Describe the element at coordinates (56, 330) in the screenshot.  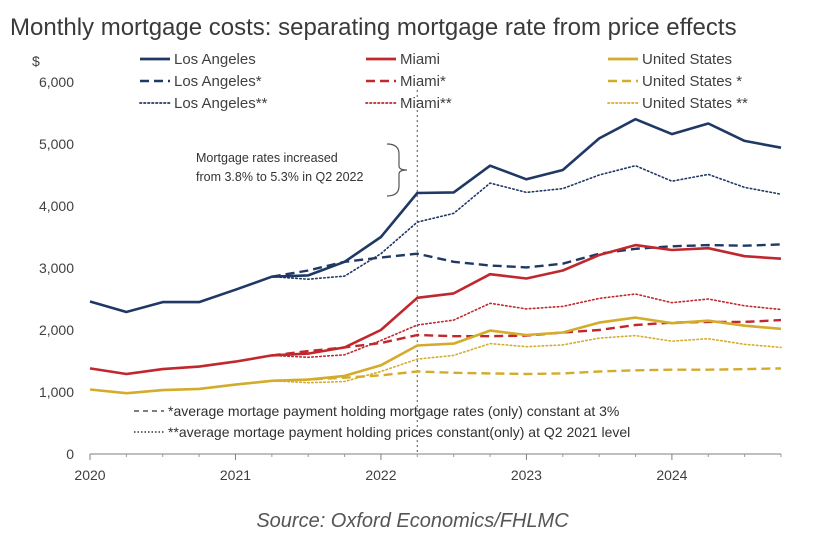
I see `y-tick-label: 2,000` at that location.